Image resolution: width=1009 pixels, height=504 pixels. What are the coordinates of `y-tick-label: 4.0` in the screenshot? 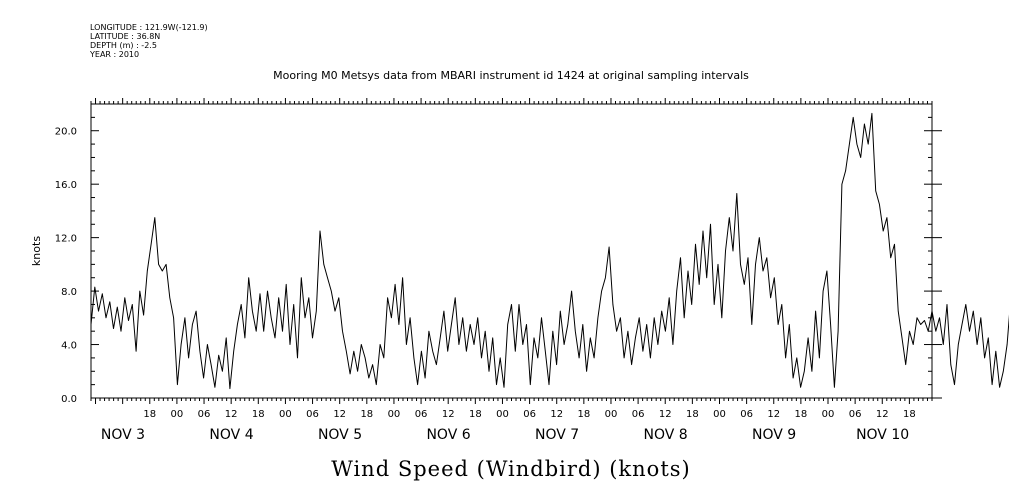 It's located at (69, 346).